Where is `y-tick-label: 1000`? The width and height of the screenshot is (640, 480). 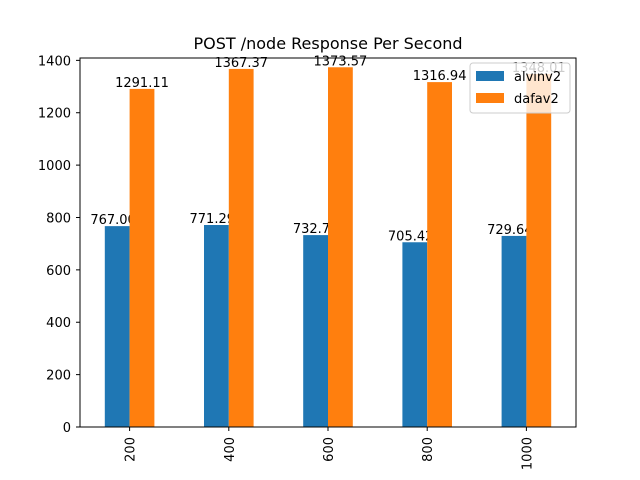 y-tick-label: 1000 is located at coordinates (54, 166).